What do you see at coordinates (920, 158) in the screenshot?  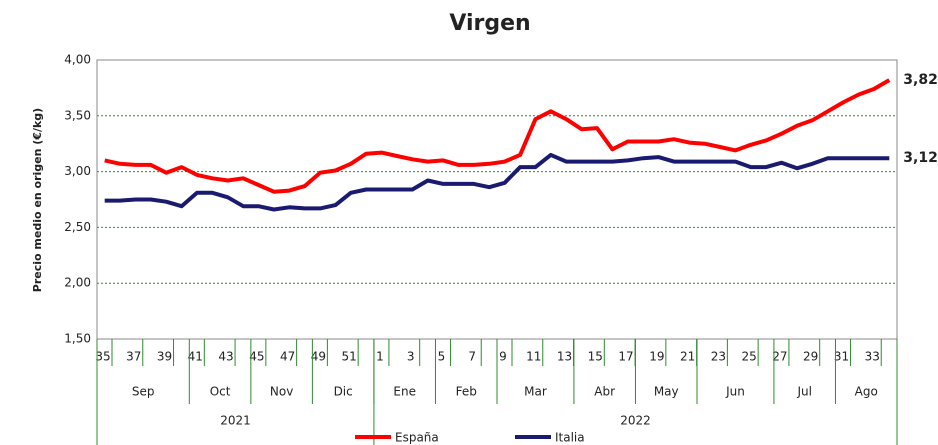 I see `end-label: 3,12` at bounding box center [920, 158].